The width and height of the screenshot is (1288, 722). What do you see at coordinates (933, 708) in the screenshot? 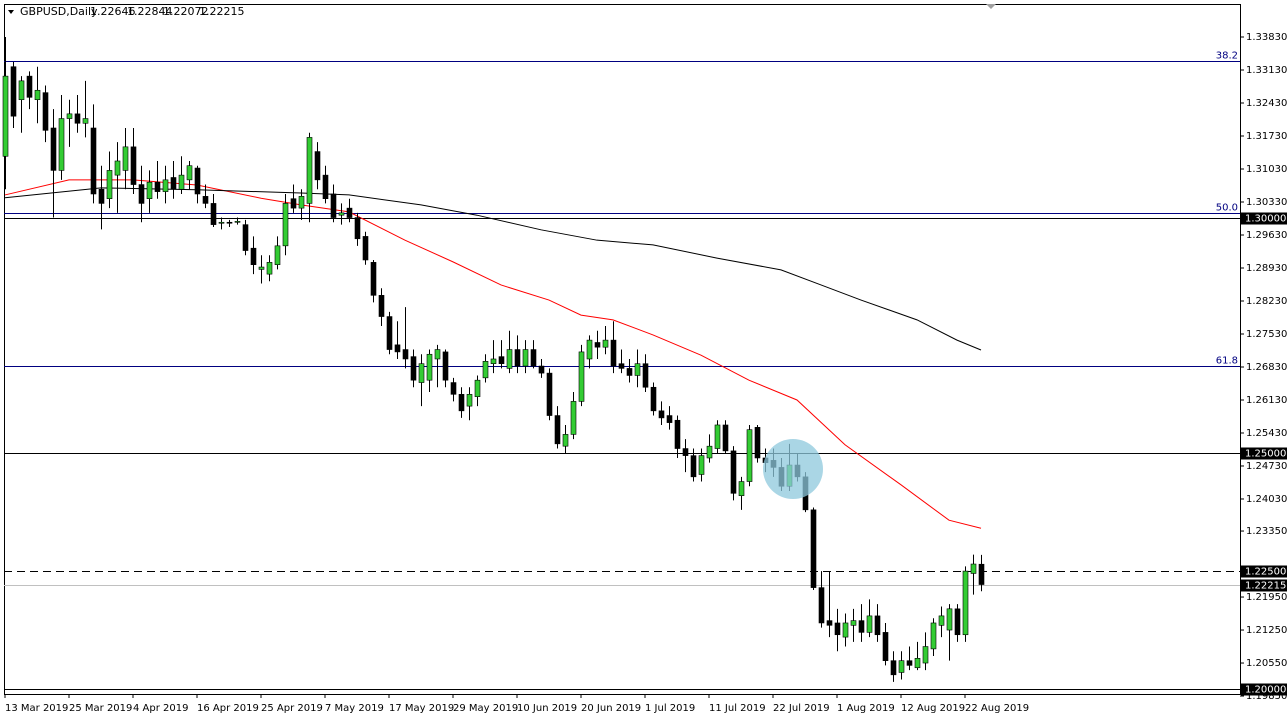
I see `x-tick-label: 12 Aug 2019` at bounding box center [933, 708].